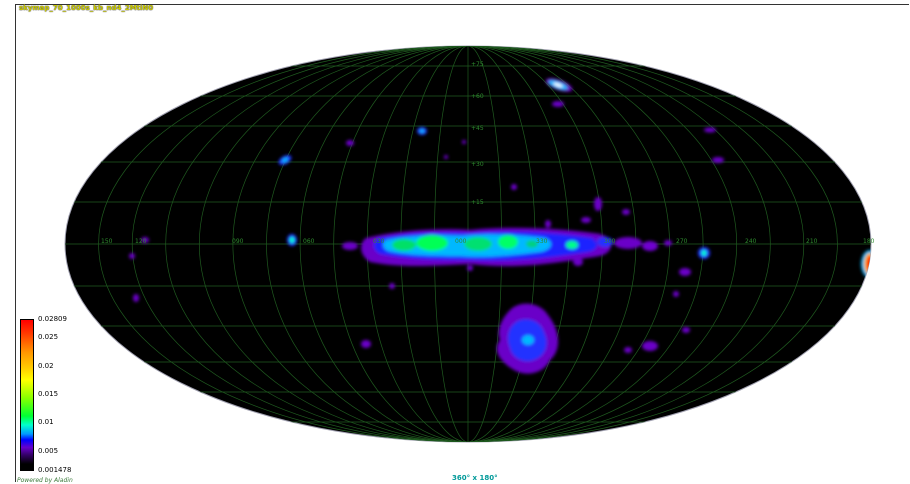  I want to click on lon-label-240: 240, so click(751, 241).